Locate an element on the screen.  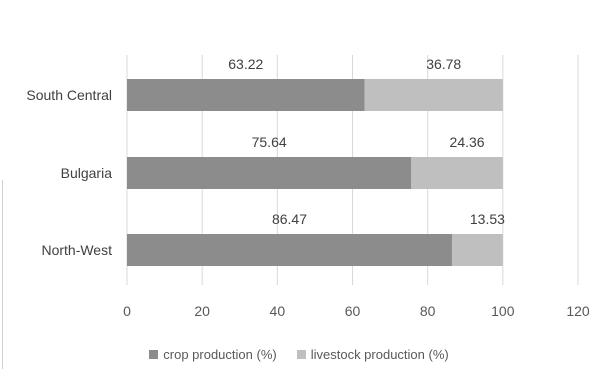
x-tick-label-0: 0 is located at coordinates (127, 311).